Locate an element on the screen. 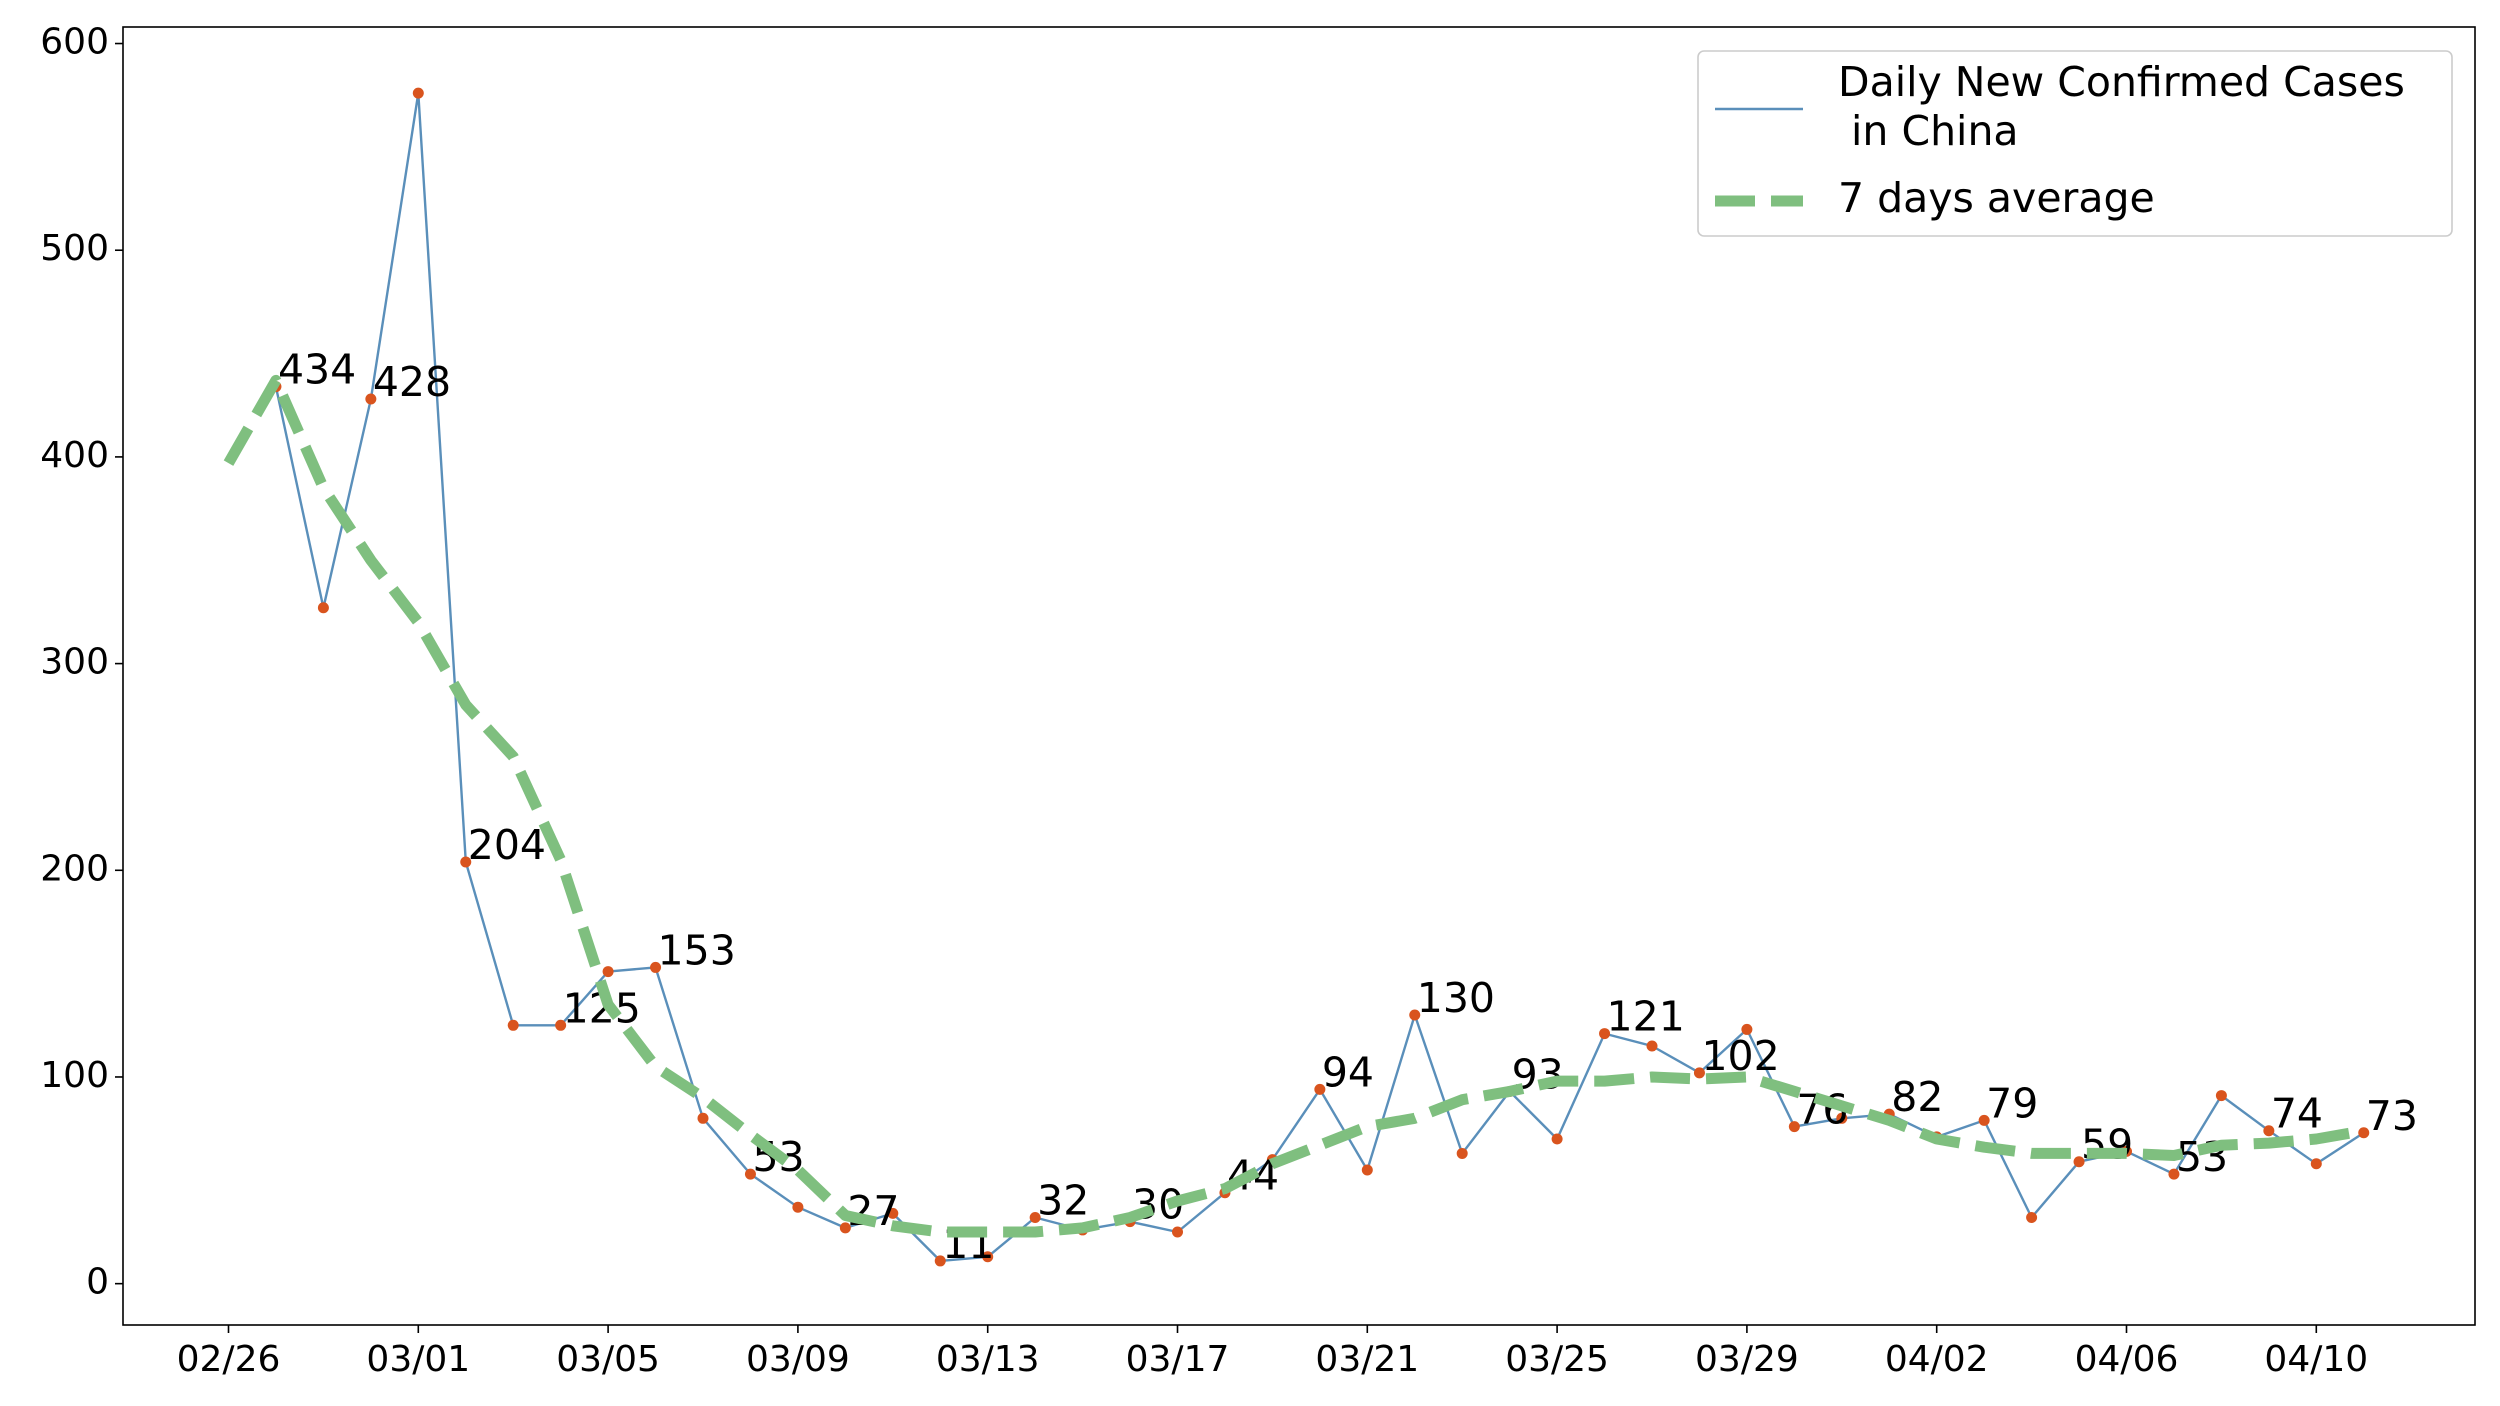  data-label: 130 is located at coordinates (1456, 998).